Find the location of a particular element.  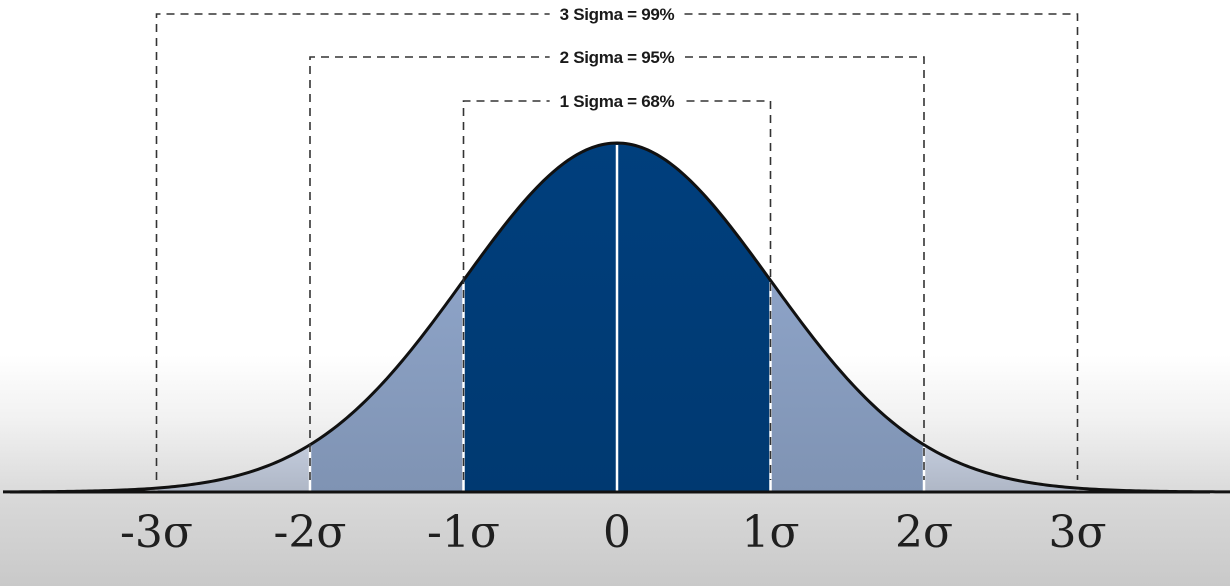

sigma-label: 1 Sigma = 68% is located at coordinates (617, 101).